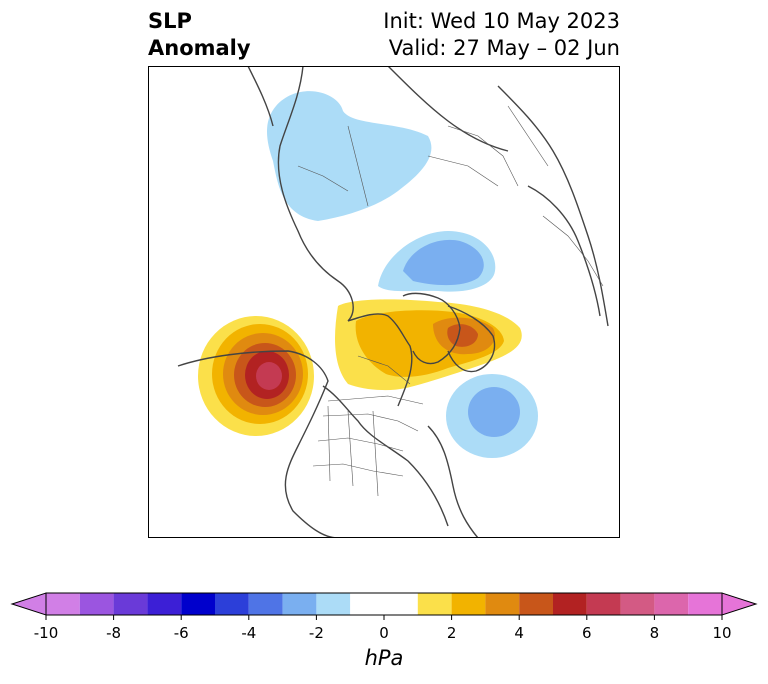 The height and width of the screenshot is (684, 768). I want to click on colorbar-tick-label: 0, so click(384, 633).